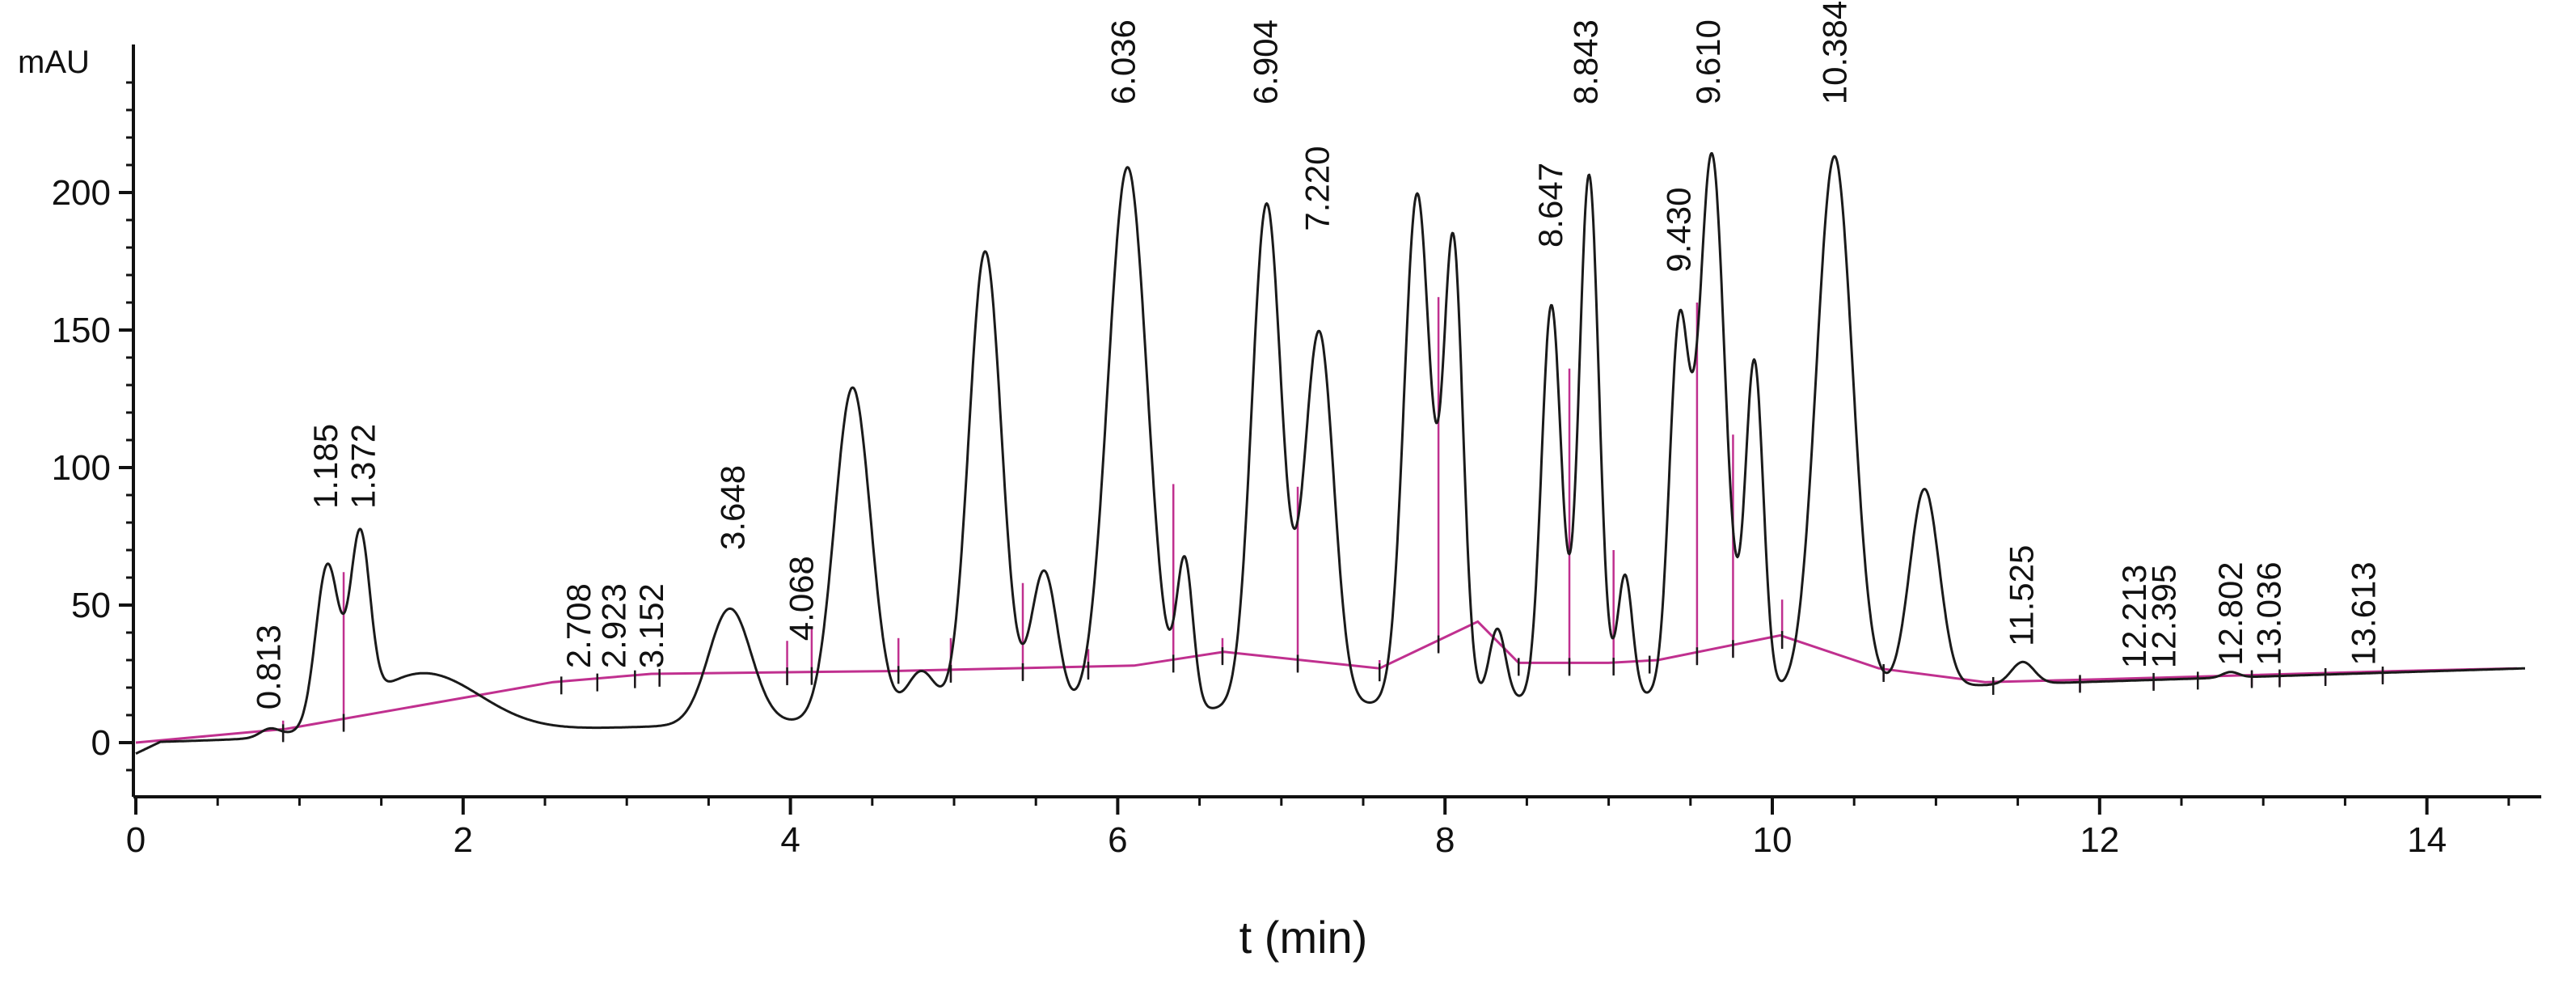  I want to click on y-tick-label: 100, so click(81, 468).